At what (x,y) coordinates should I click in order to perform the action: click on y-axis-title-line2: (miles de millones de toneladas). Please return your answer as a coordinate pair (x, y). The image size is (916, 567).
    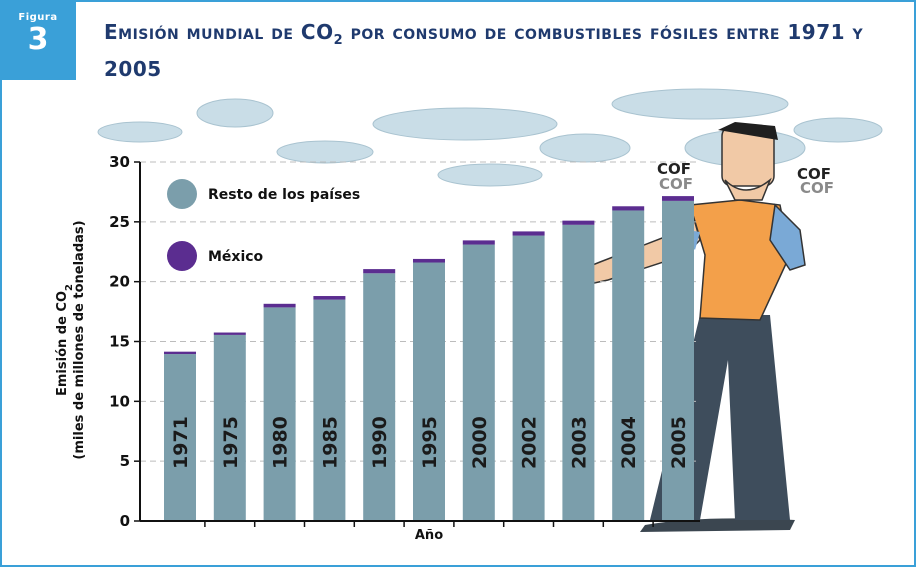
    Looking at the image, I should click on (79, 339).